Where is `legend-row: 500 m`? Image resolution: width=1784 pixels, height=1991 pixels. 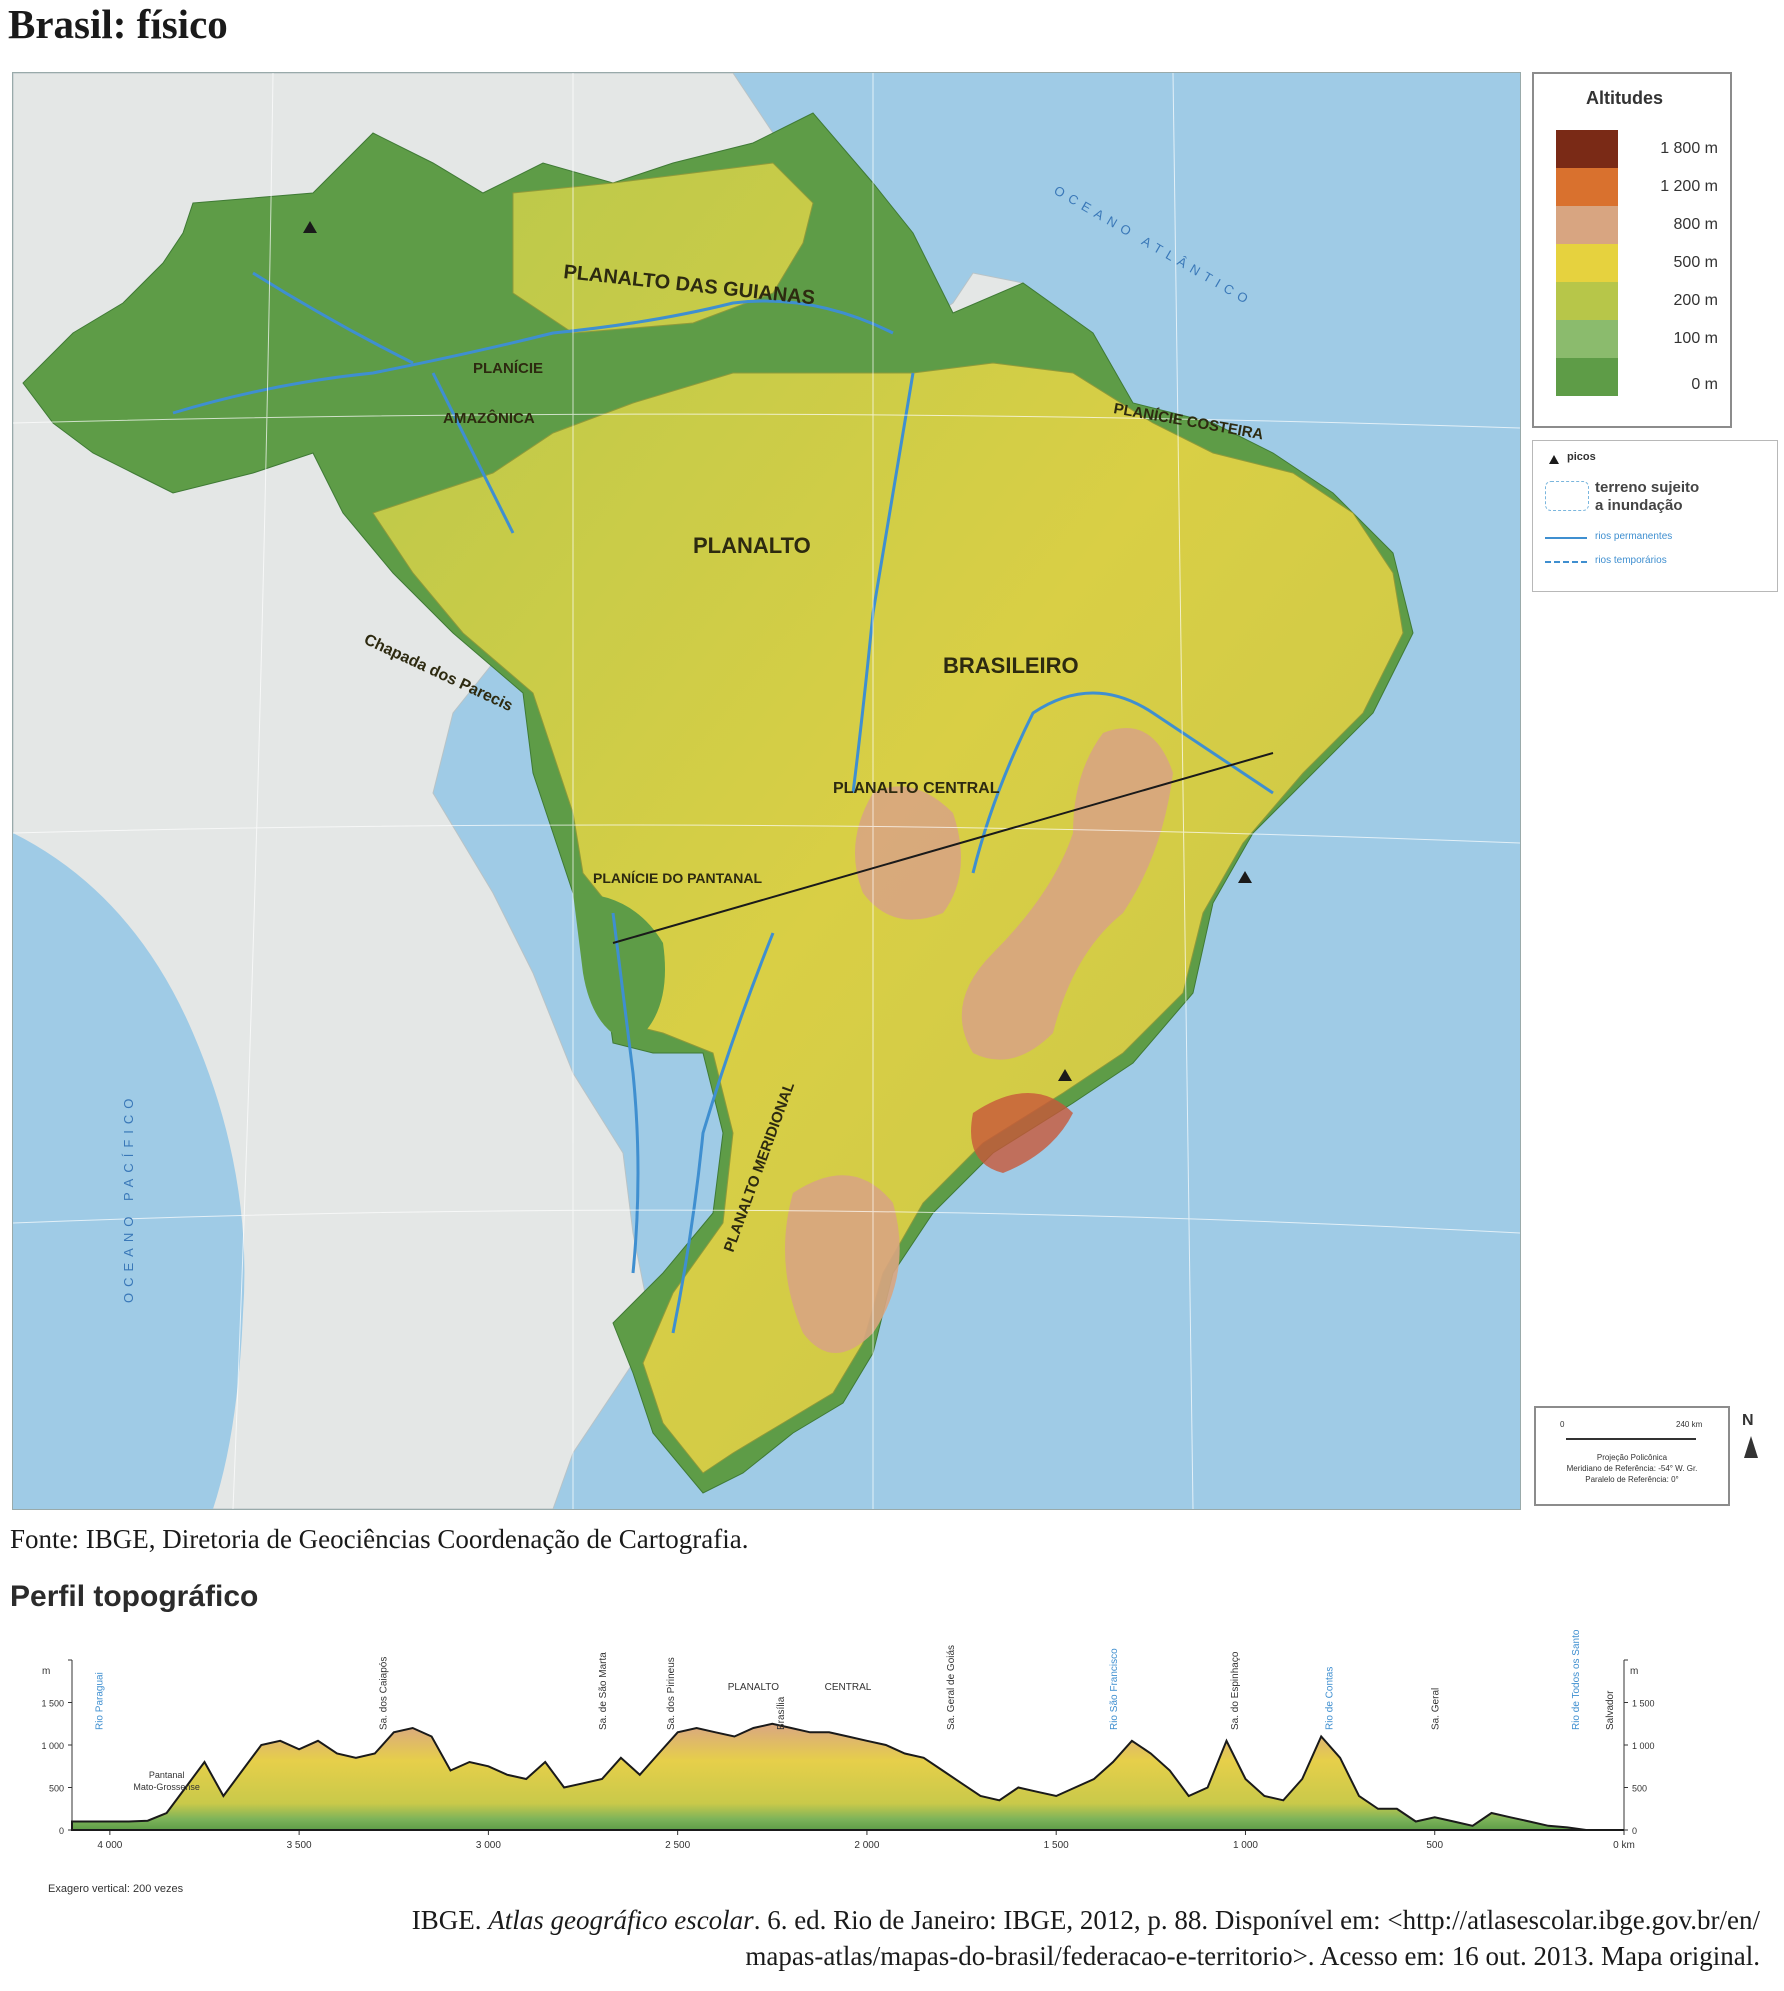
legend-row: 500 m is located at coordinates (1641, 263).